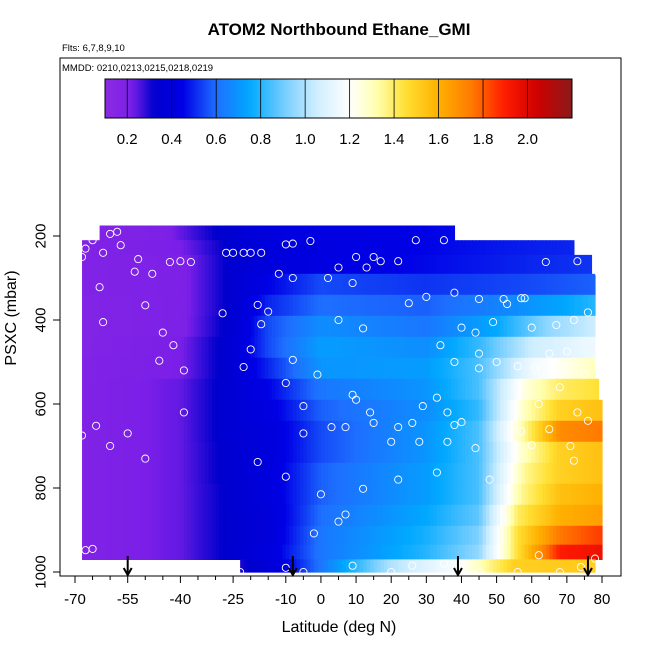  What do you see at coordinates (426, 599) in the screenshot?
I see `x-tick-label: 30` at bounding box center [426, 599].